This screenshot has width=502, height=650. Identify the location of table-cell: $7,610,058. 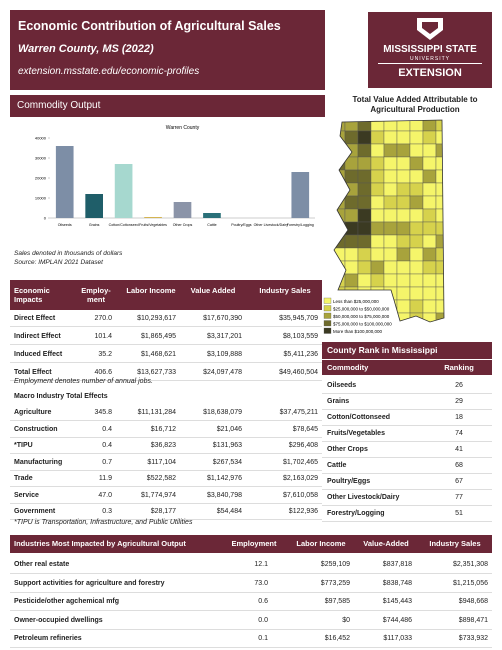
(300, 495).